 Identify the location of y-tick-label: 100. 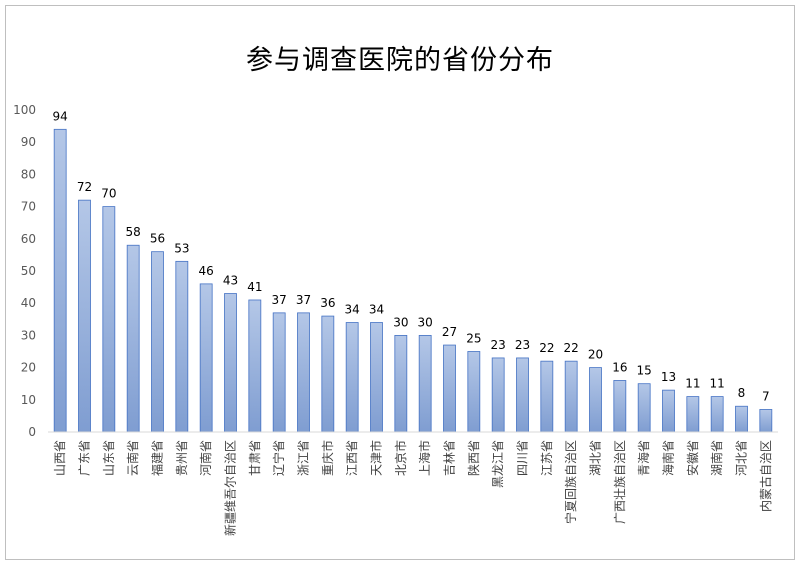
(24, 110).